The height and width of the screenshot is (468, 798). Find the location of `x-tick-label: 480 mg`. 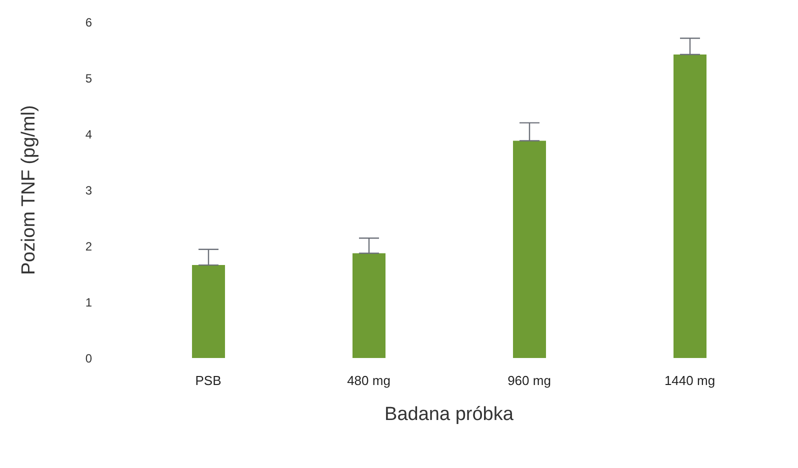

x-tick-label: 480 mg is located at coordinates (368, 380).